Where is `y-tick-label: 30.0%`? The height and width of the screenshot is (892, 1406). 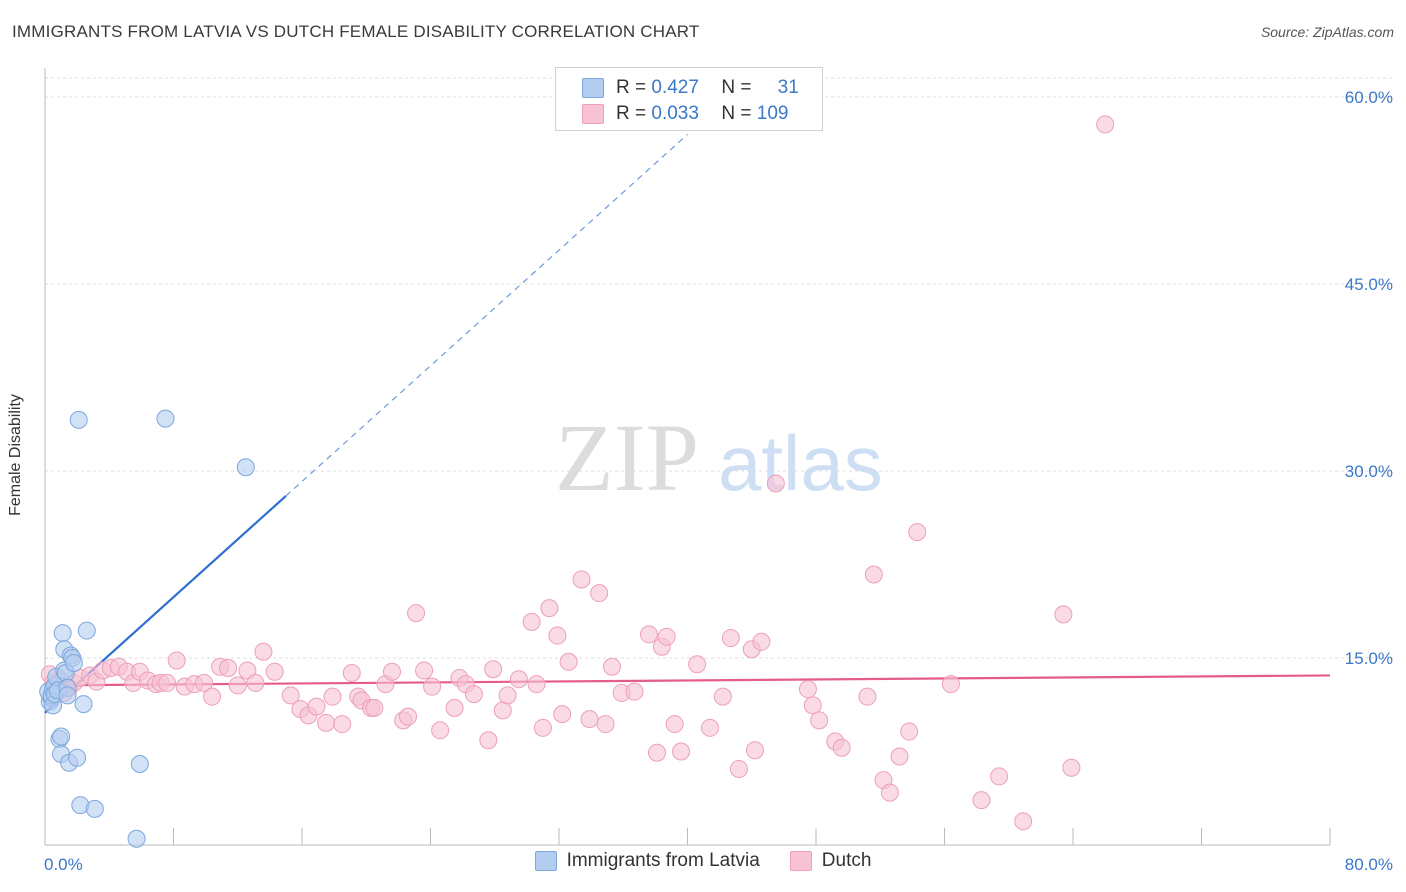
y-tick-label: 30.0% is located at coordinates (1369, 471).